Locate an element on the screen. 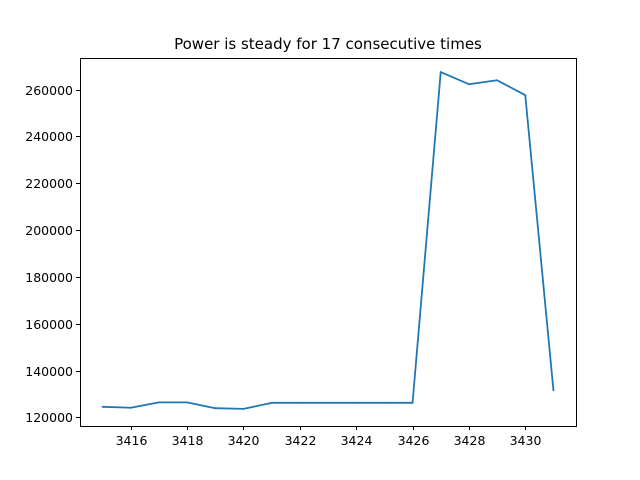 The width and height of the screenshot is (640, 480). x-tick-label: 3428 is located at coordinates (470, 440).